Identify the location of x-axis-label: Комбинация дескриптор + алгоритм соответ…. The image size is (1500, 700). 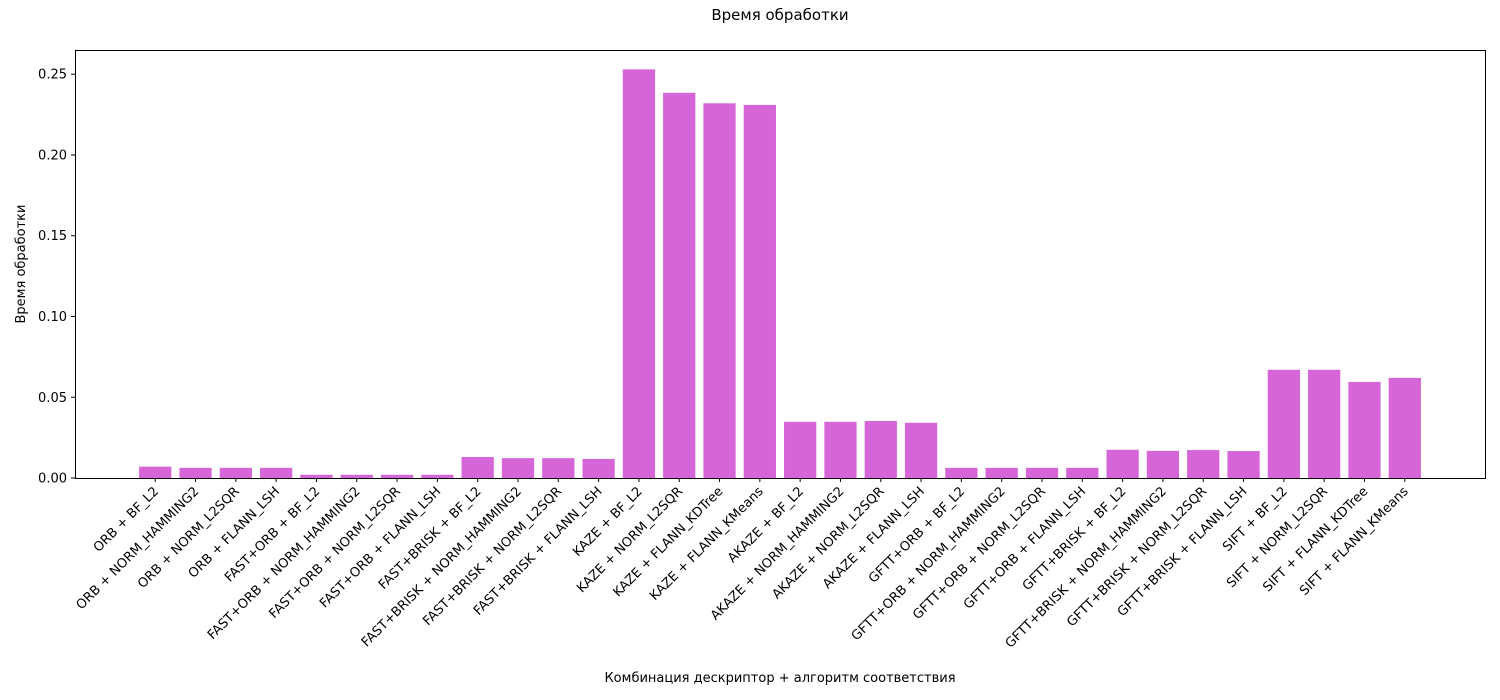
(779, 678).